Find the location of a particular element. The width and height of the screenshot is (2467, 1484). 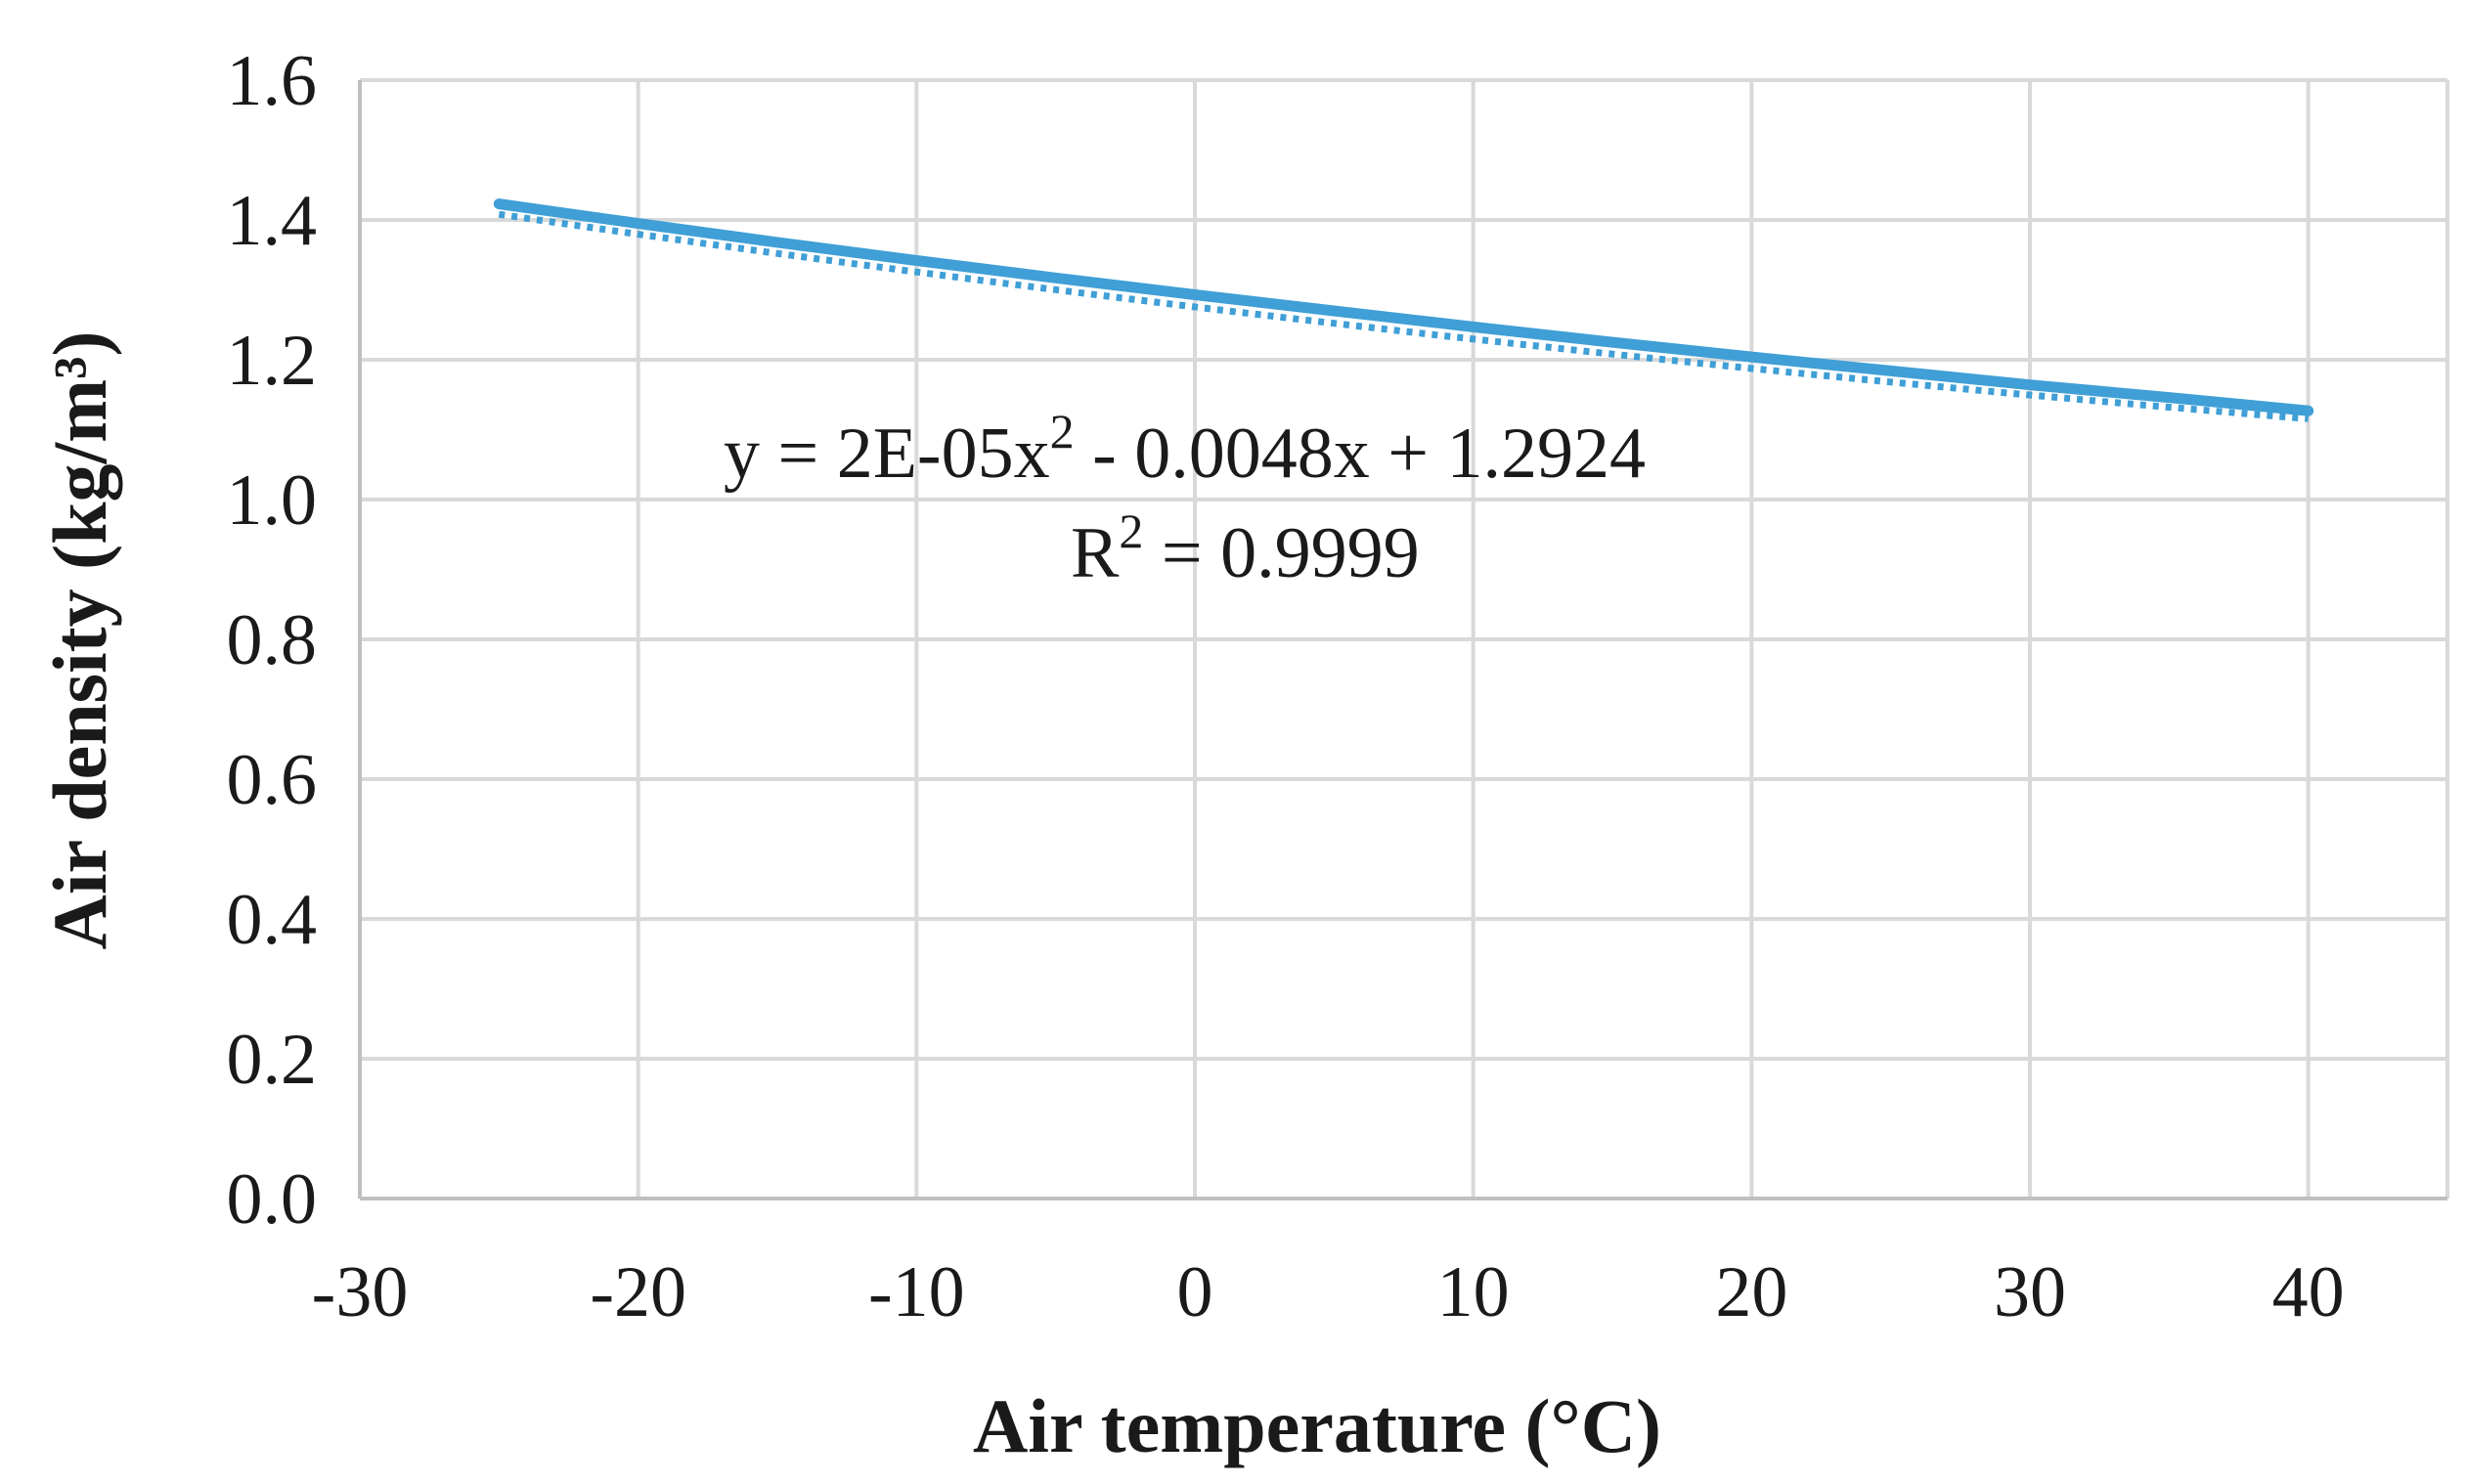

series-layer is located at coordinates (1404, 307).